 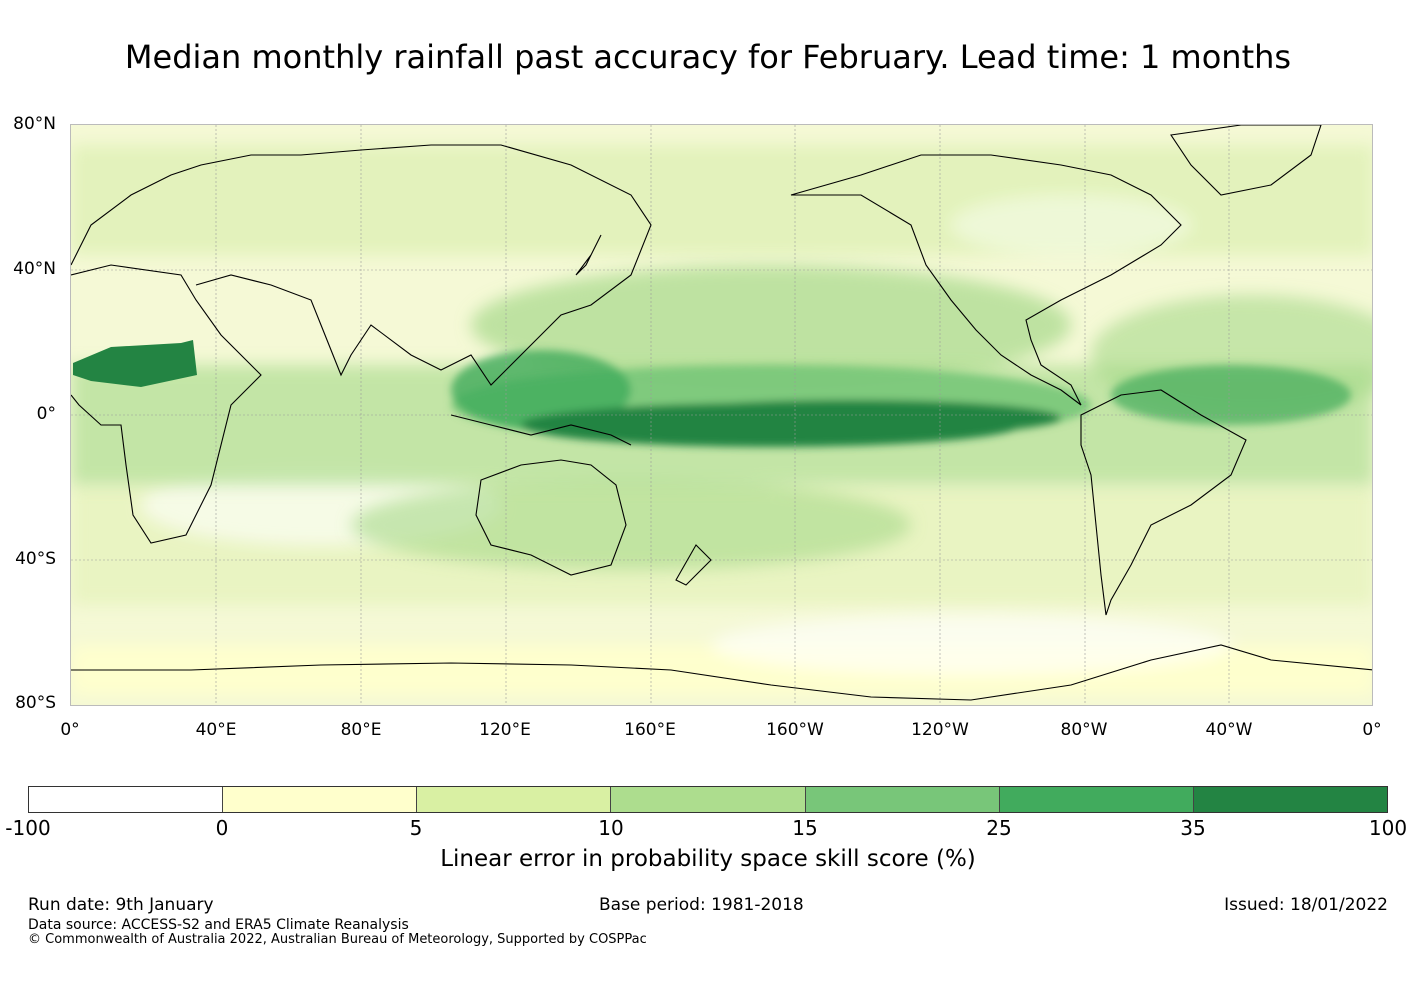 I want to click on coast-europe-asia, so click(x=361, y=265).